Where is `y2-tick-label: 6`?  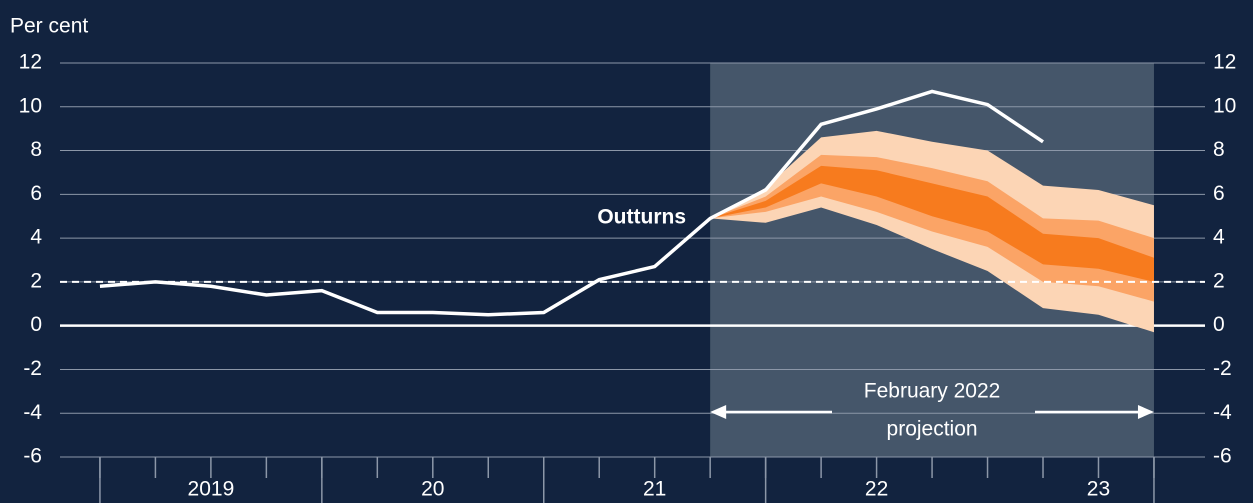 y2-tick-label: 6 is located at coordinates (1219, 193).